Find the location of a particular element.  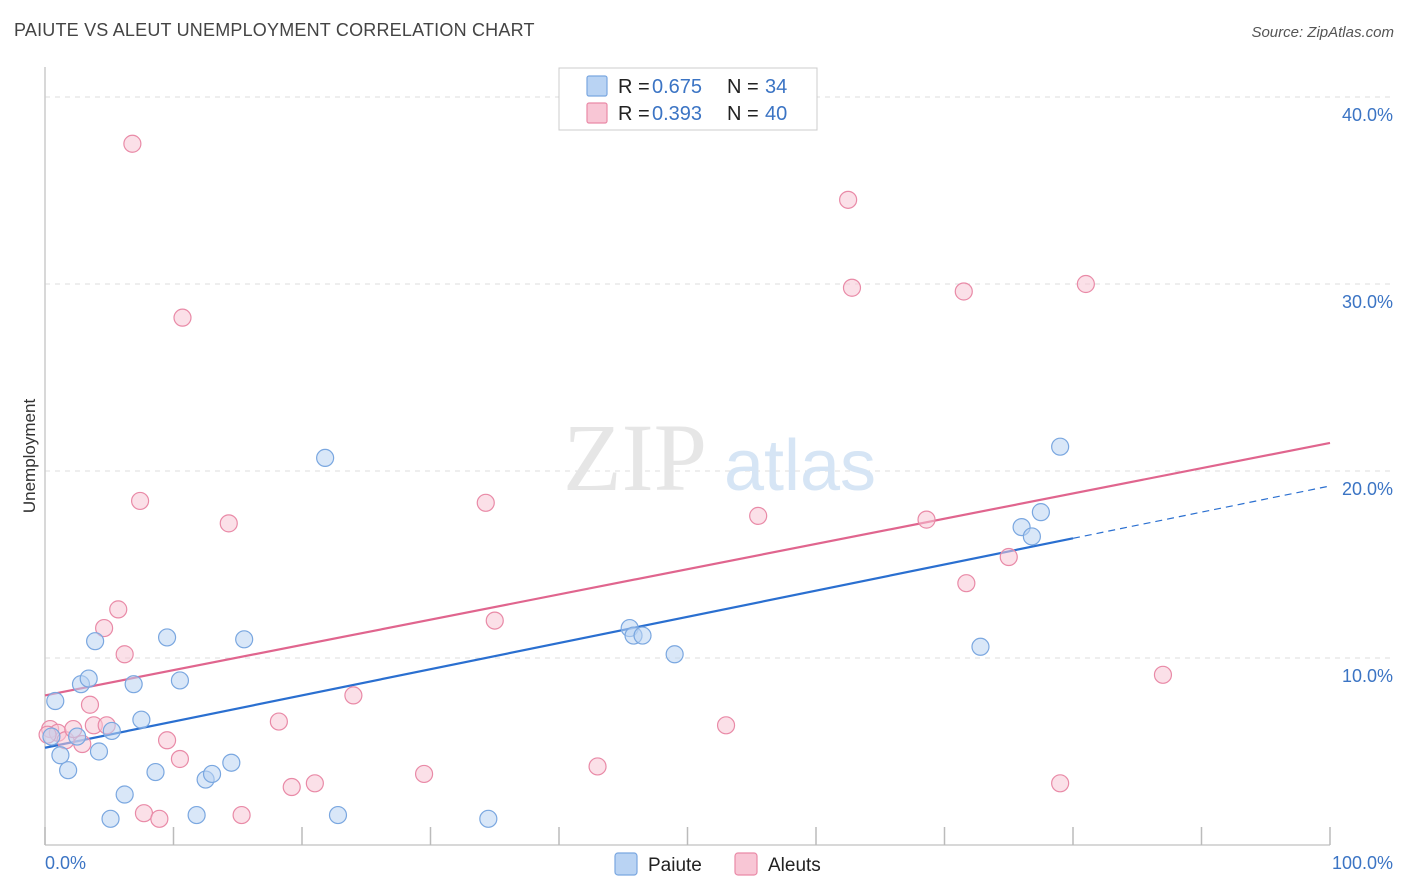

x-tick-label-1: 100.0% is located at coordinates (1362, 863).